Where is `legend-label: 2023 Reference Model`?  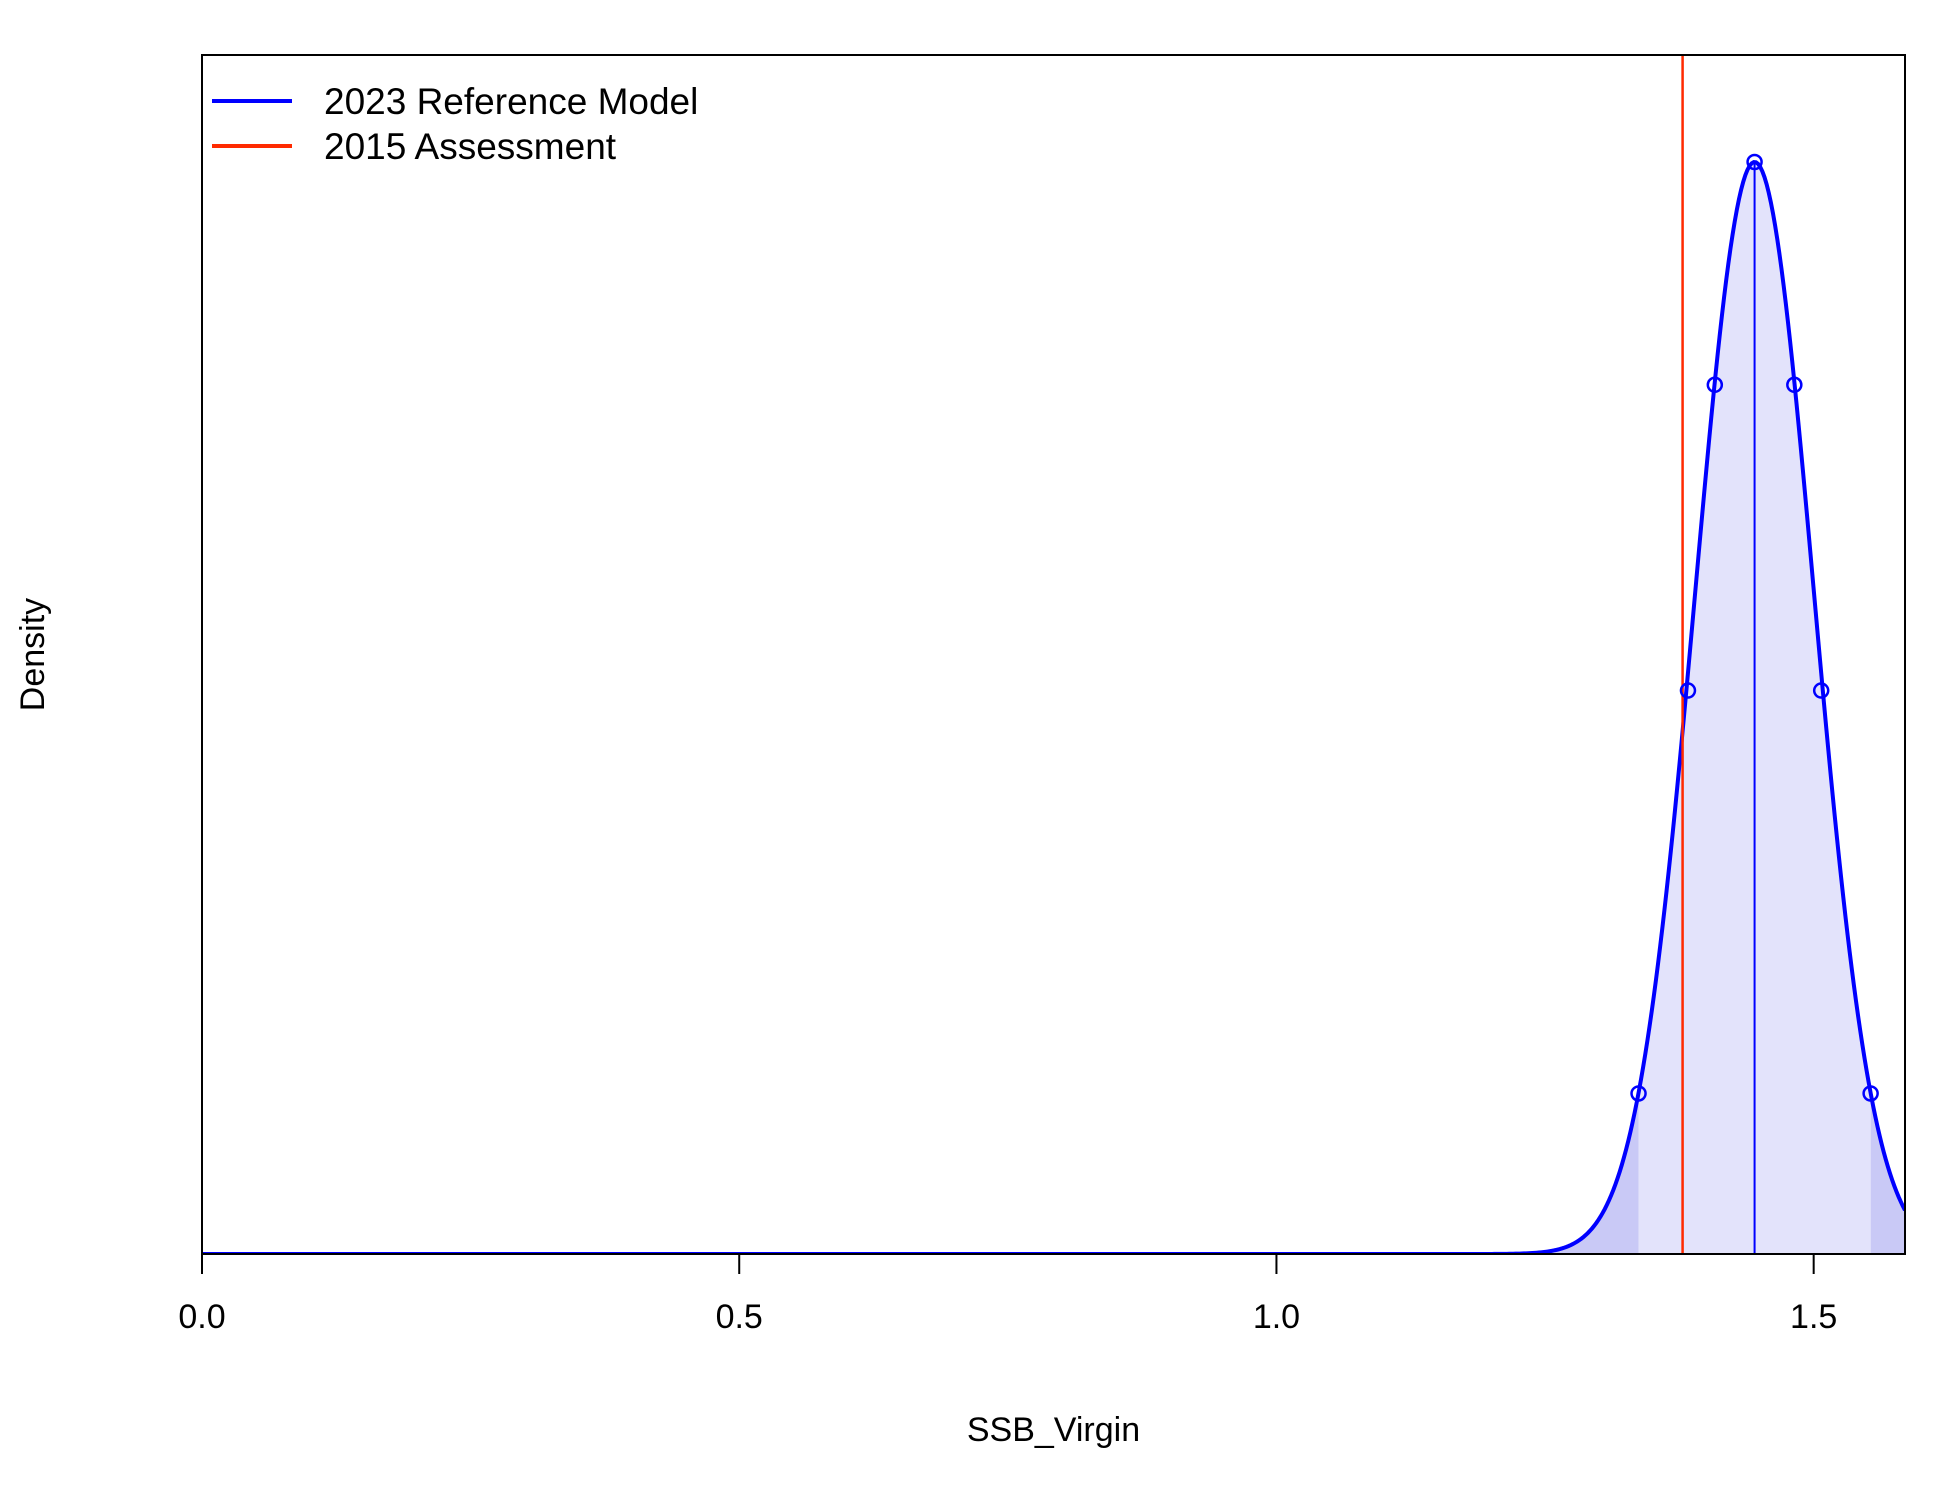
legend-label: 2023 Reference Model is located at coordinates (511, 101).